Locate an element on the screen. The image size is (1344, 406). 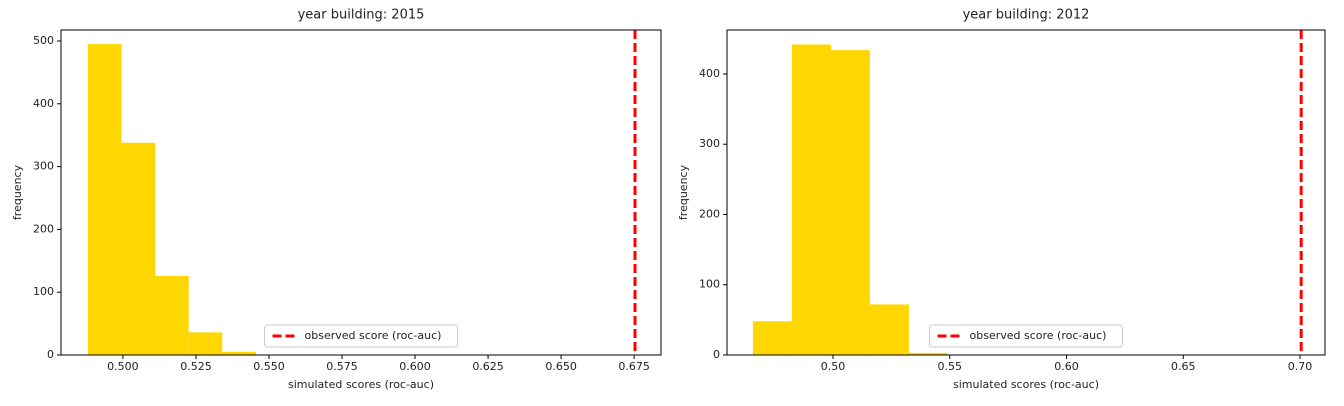
y-tick-label: 500 is located at coordinates (43, 40).